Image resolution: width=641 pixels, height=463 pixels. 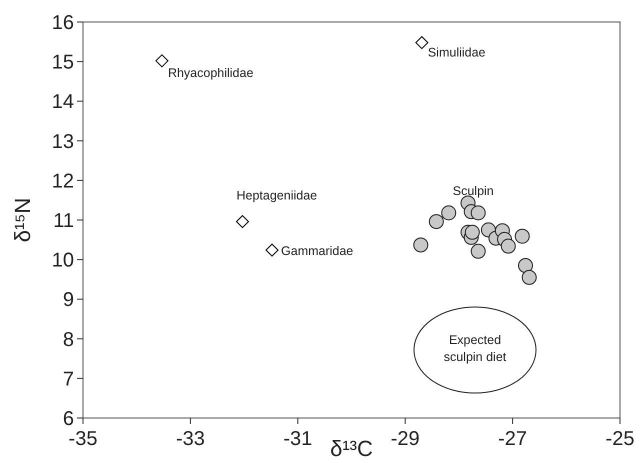 I want to click on series-label: Gammaridae, so click(x=317, y=251).